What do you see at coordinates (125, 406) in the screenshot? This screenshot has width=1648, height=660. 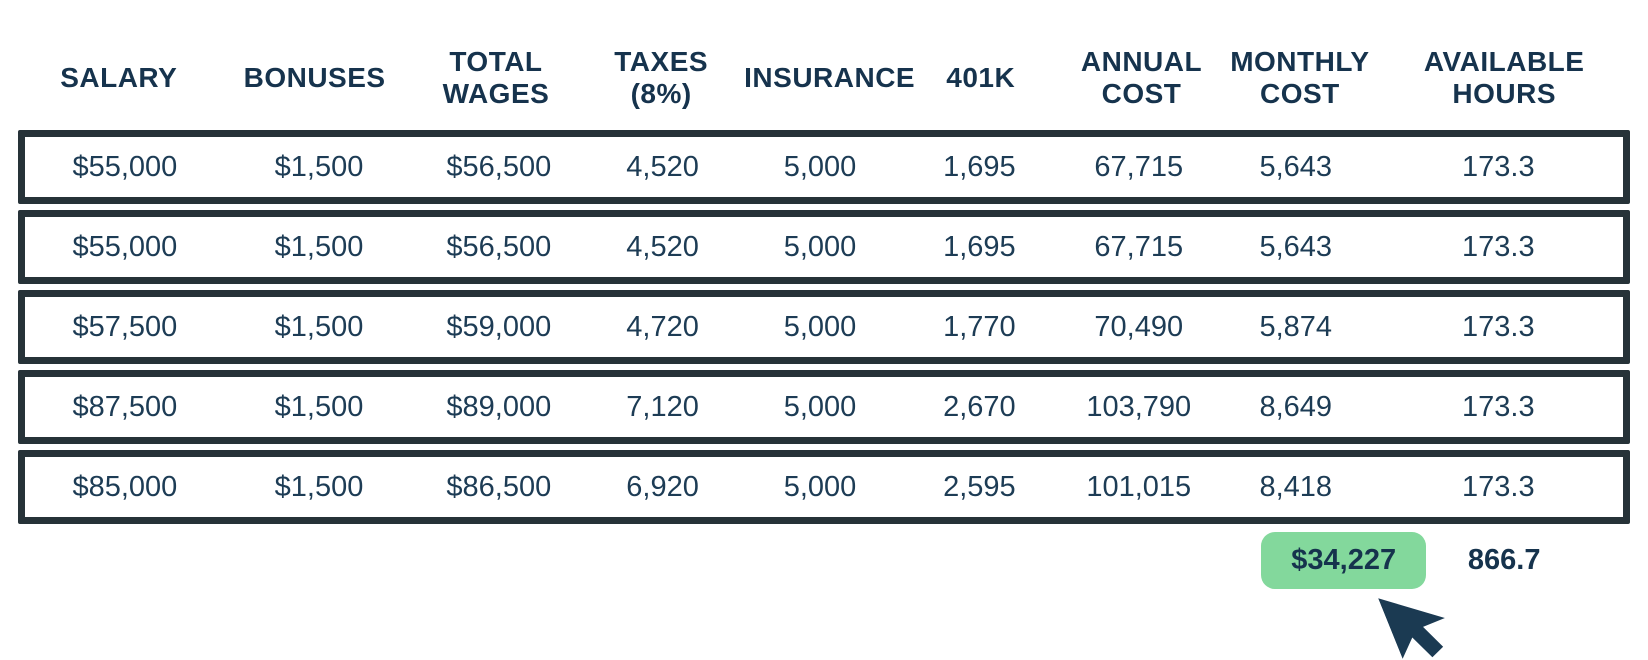 I see `cell-salary: $87,500` at bounding box center [125, 406].